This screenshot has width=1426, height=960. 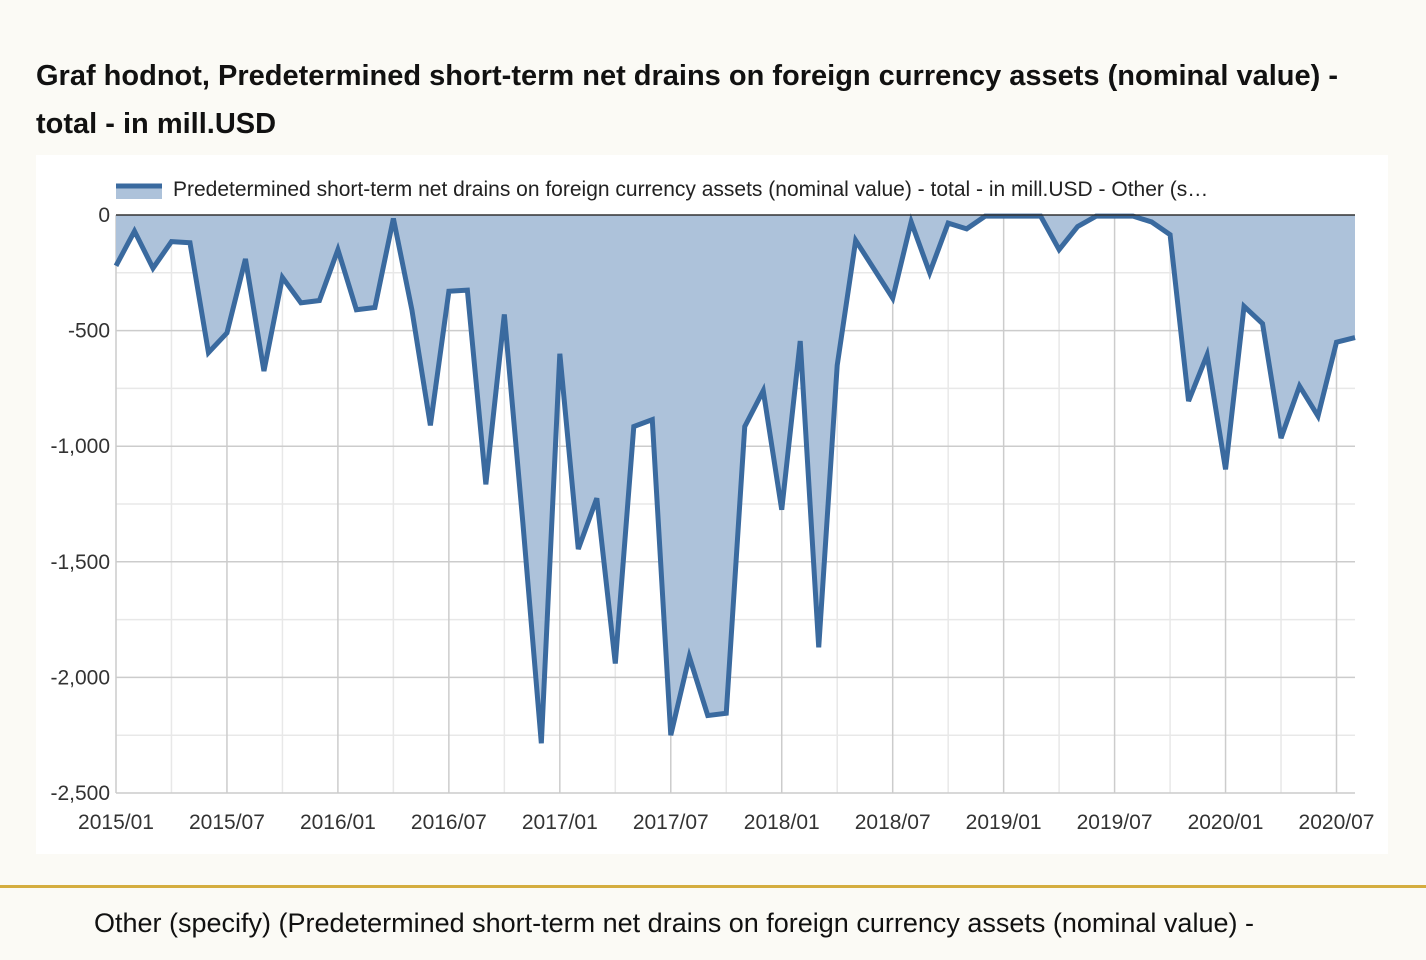 I want to click on y-axis-ticks: 0 -500 -1,000 -1,500 -2,000 -2,500, so click(x=80, y=504).